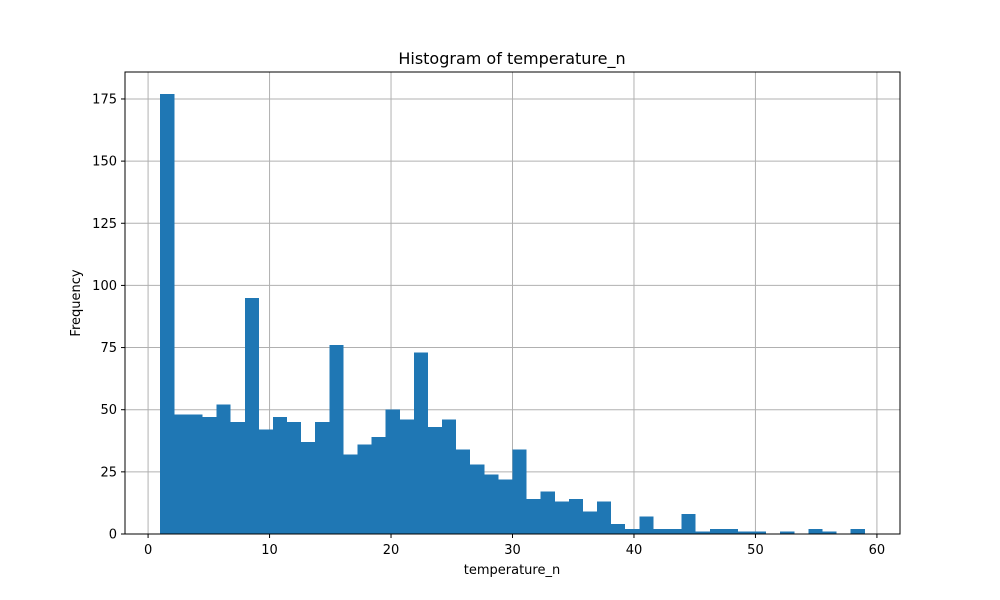 This screenshot has height=600, width=1000. What do you see at coordinates (108, 348) in the screenshot?
I see `y-tick-label: 75` at bounding box center [108, 348].